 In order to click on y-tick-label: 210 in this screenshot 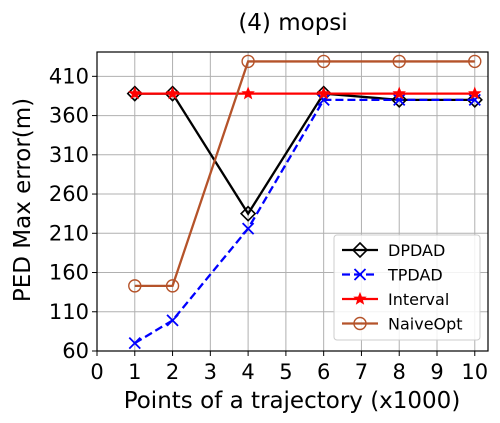, I will do `click(69, 233)`.